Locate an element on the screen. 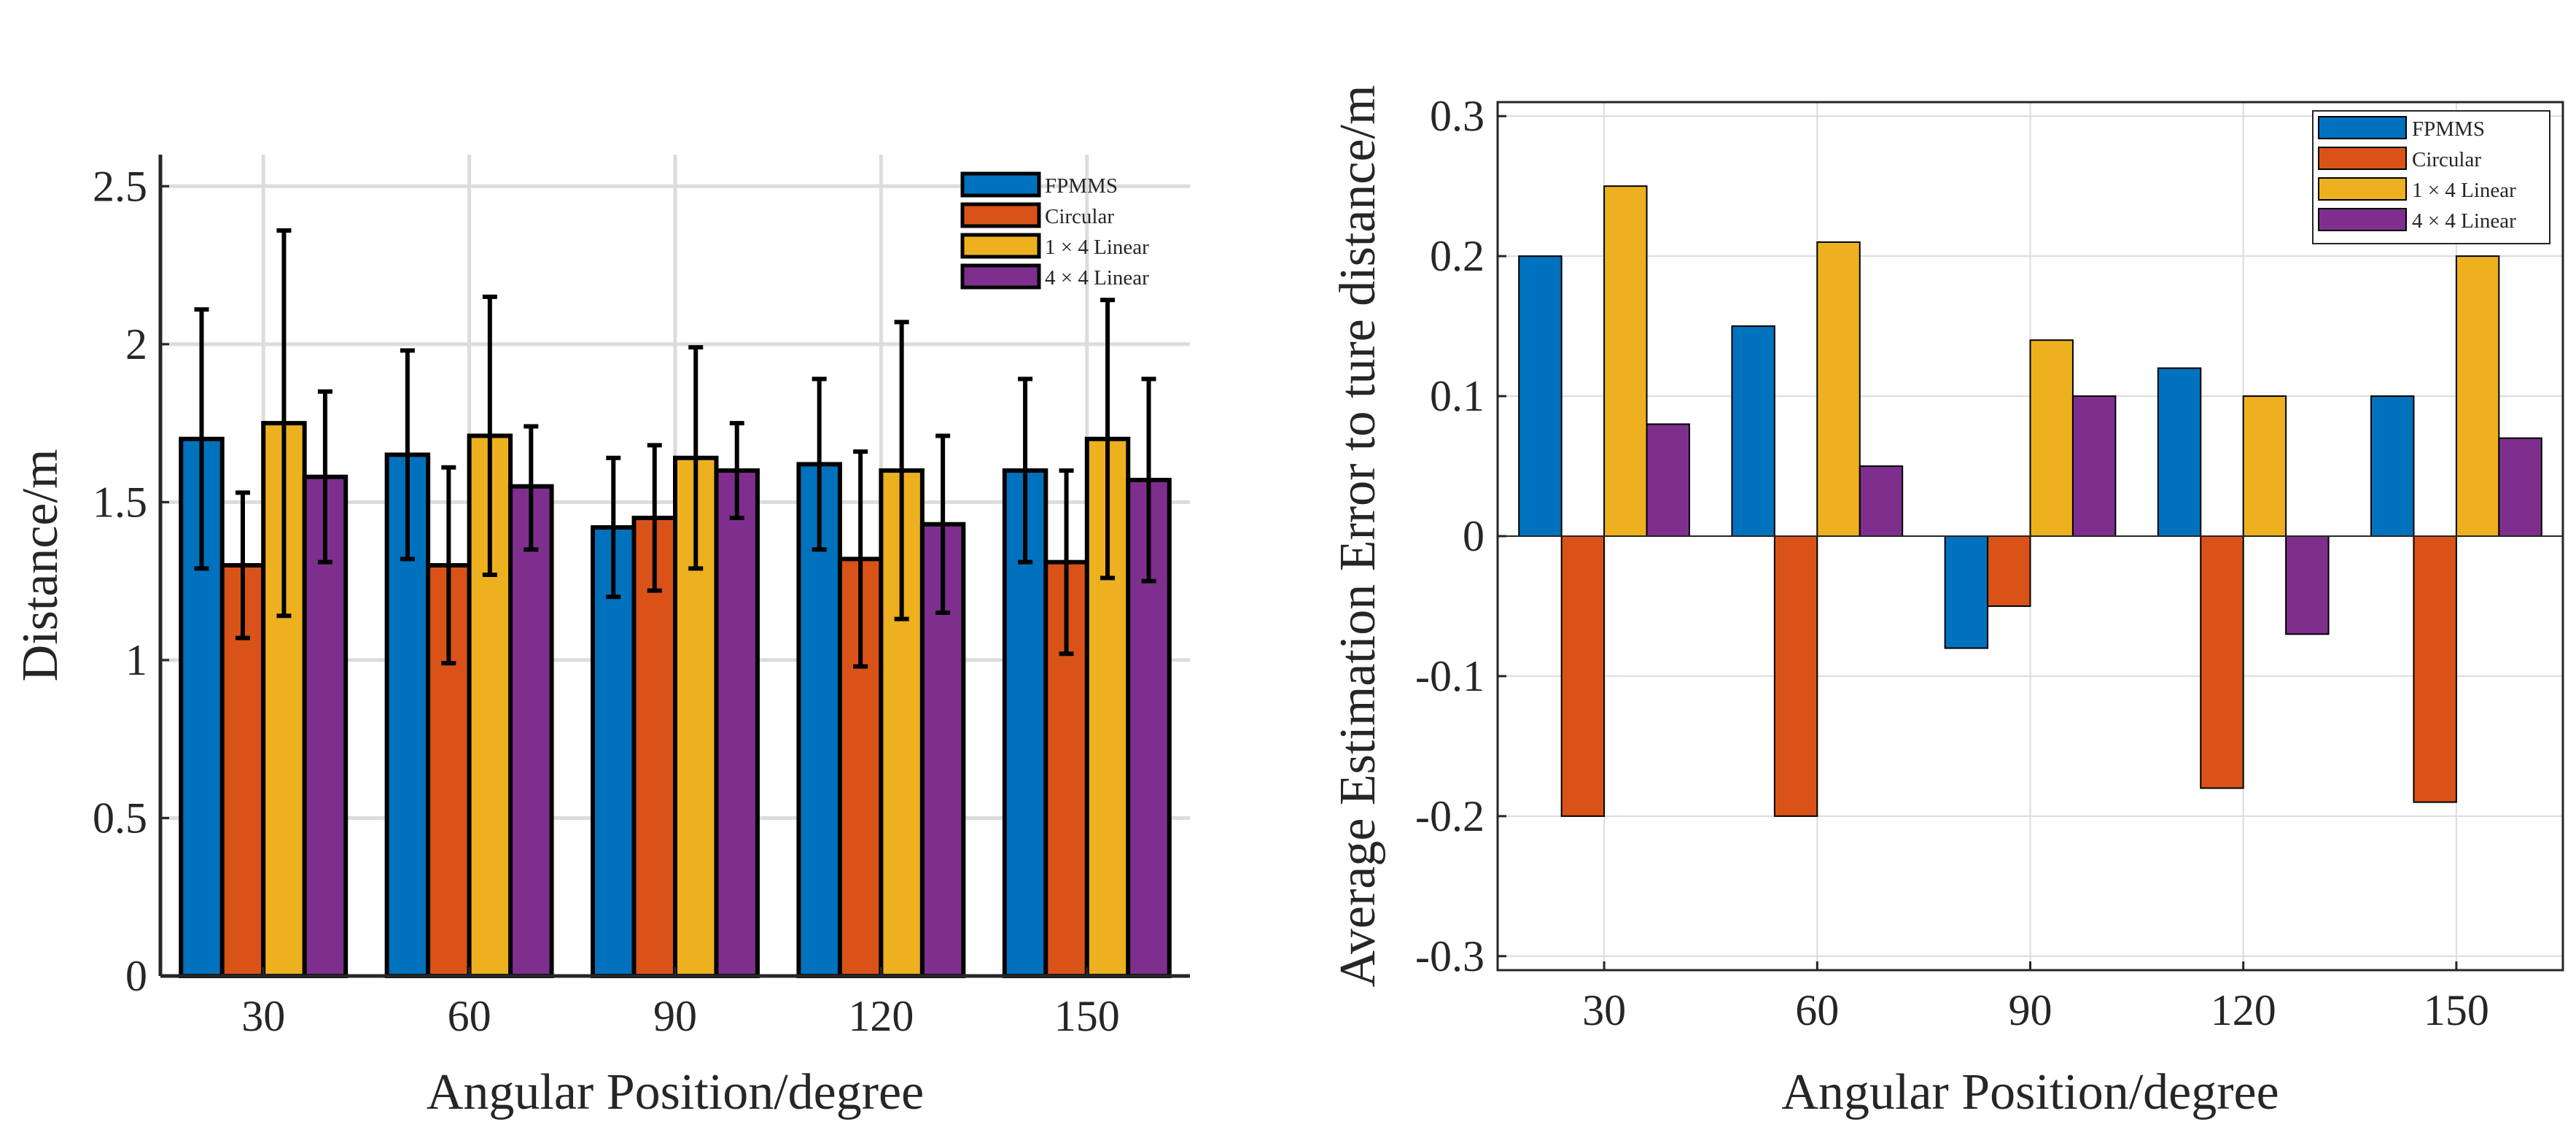 This screenshot has height=1135, width=2576. y-tick-label: 2.5 is located at coordinates (120, 186).